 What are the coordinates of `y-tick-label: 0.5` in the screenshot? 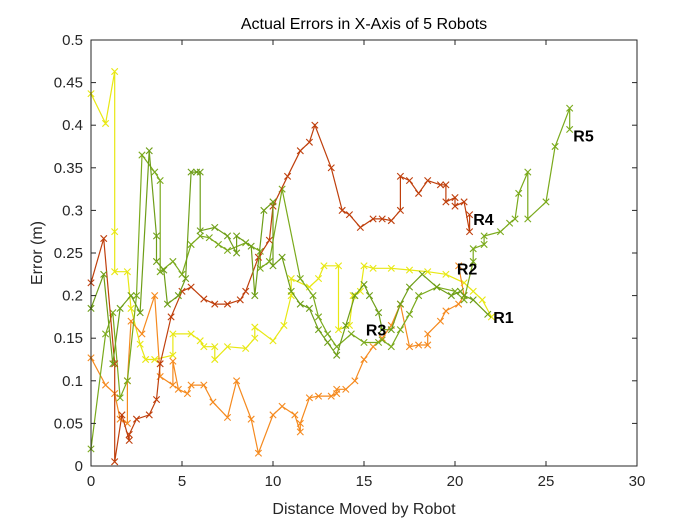 It's located at (72, 40).